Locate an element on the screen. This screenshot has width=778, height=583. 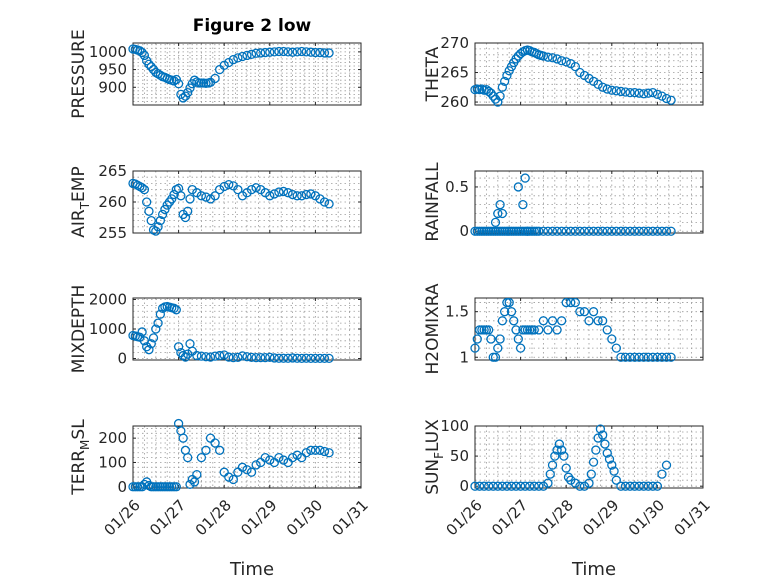
axes-box is located at coordinates (589, 202).